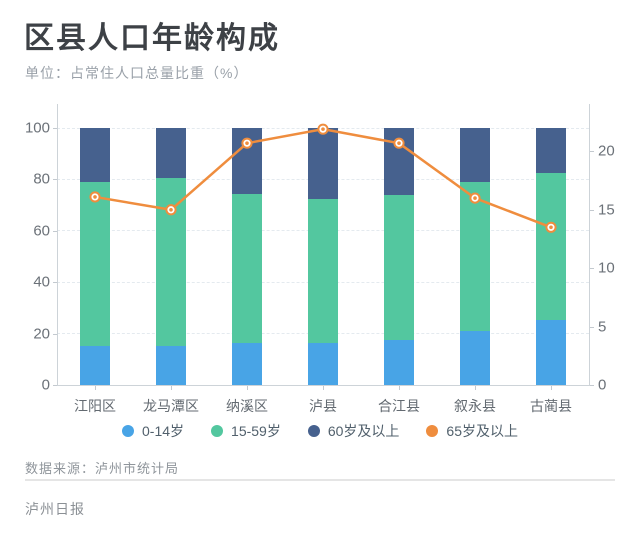 This screenshot has height=541, width=640. I want to click on y-axis-left-tick-label: 100, so click(37, 128).